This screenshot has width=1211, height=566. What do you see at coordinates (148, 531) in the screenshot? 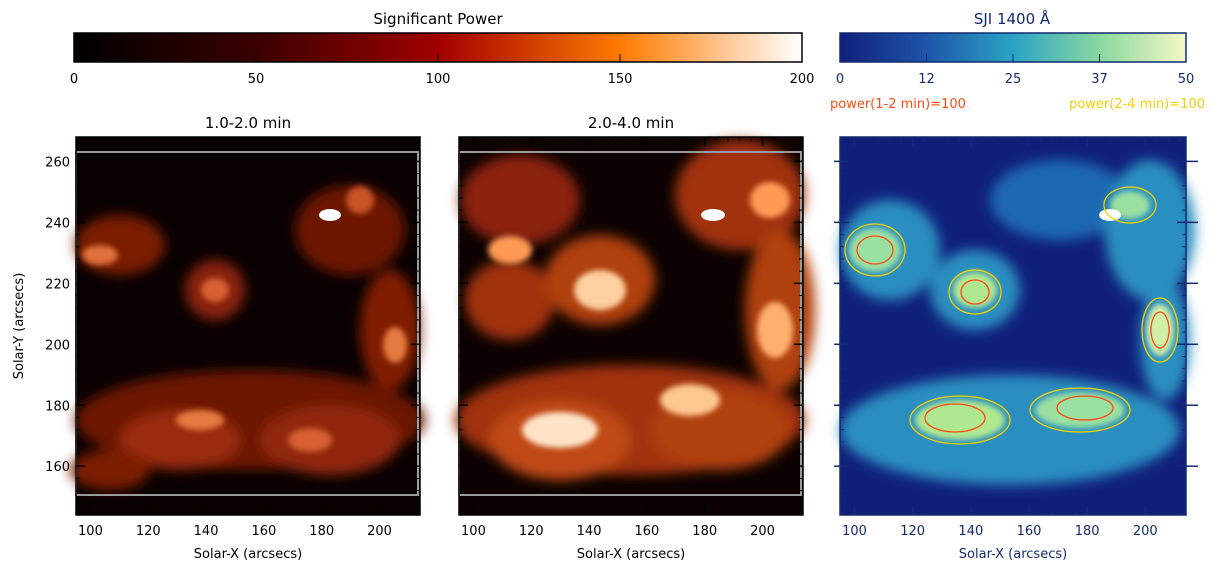
I see `panel-1-x-tick-label: 120` at bounding box center [148, 531].